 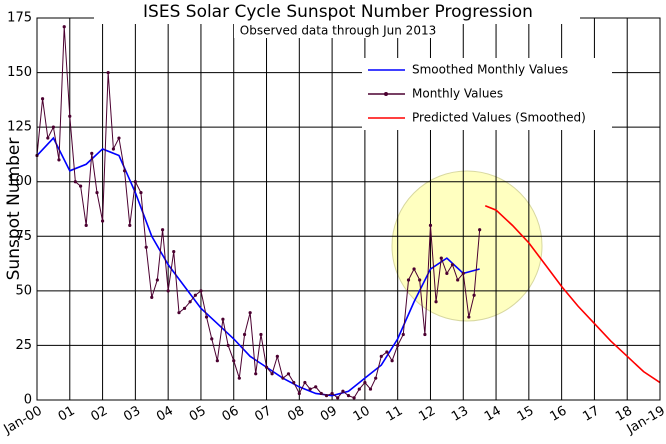 I want to click on y-tick-label: 150, so click(x=19, y=72).